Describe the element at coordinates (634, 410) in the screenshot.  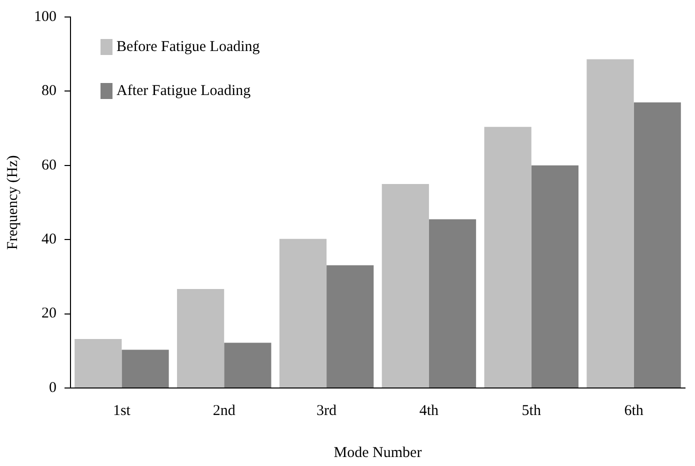
I see `x-tick-label: 6th` at that location.